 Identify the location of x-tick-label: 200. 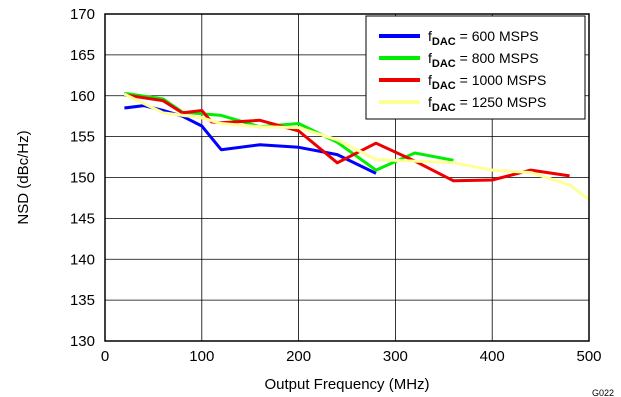
(298, 356).